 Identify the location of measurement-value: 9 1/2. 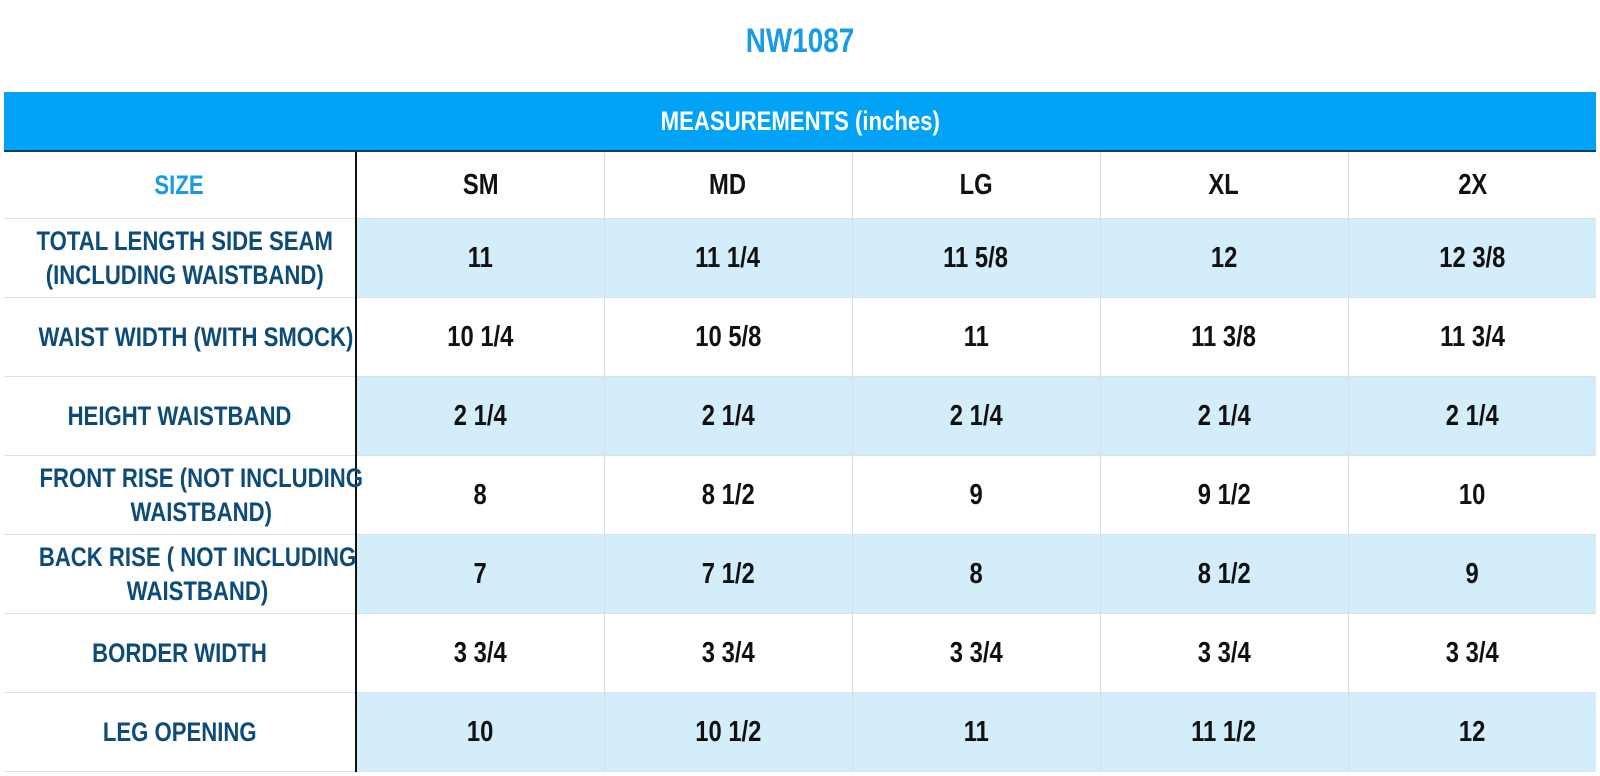
(1224, 494).